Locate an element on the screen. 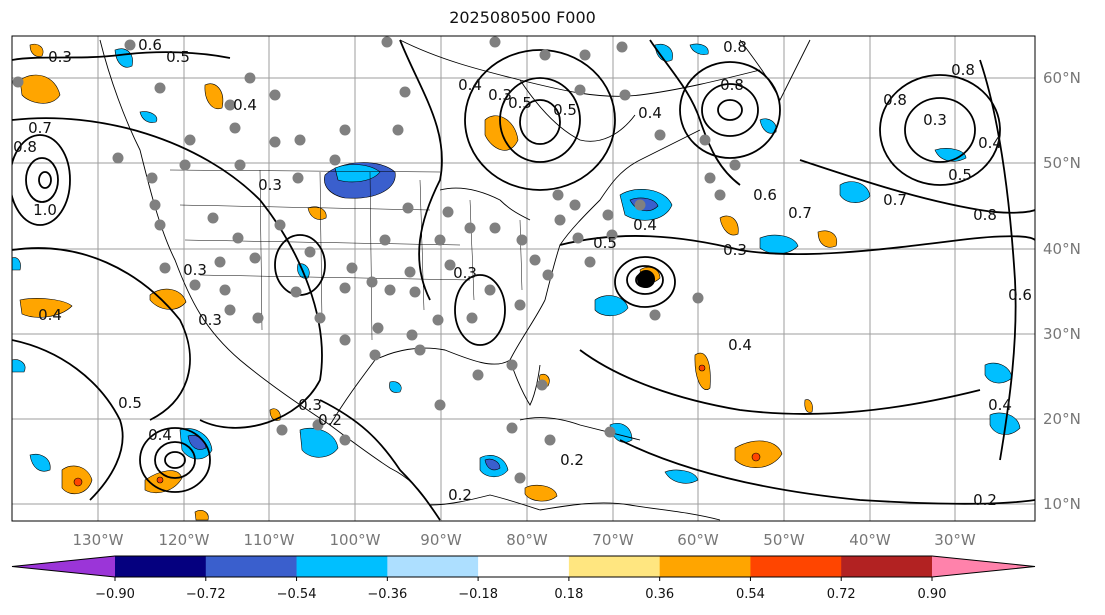  contour-label: 0.8 is located at coordinates (985, 215).